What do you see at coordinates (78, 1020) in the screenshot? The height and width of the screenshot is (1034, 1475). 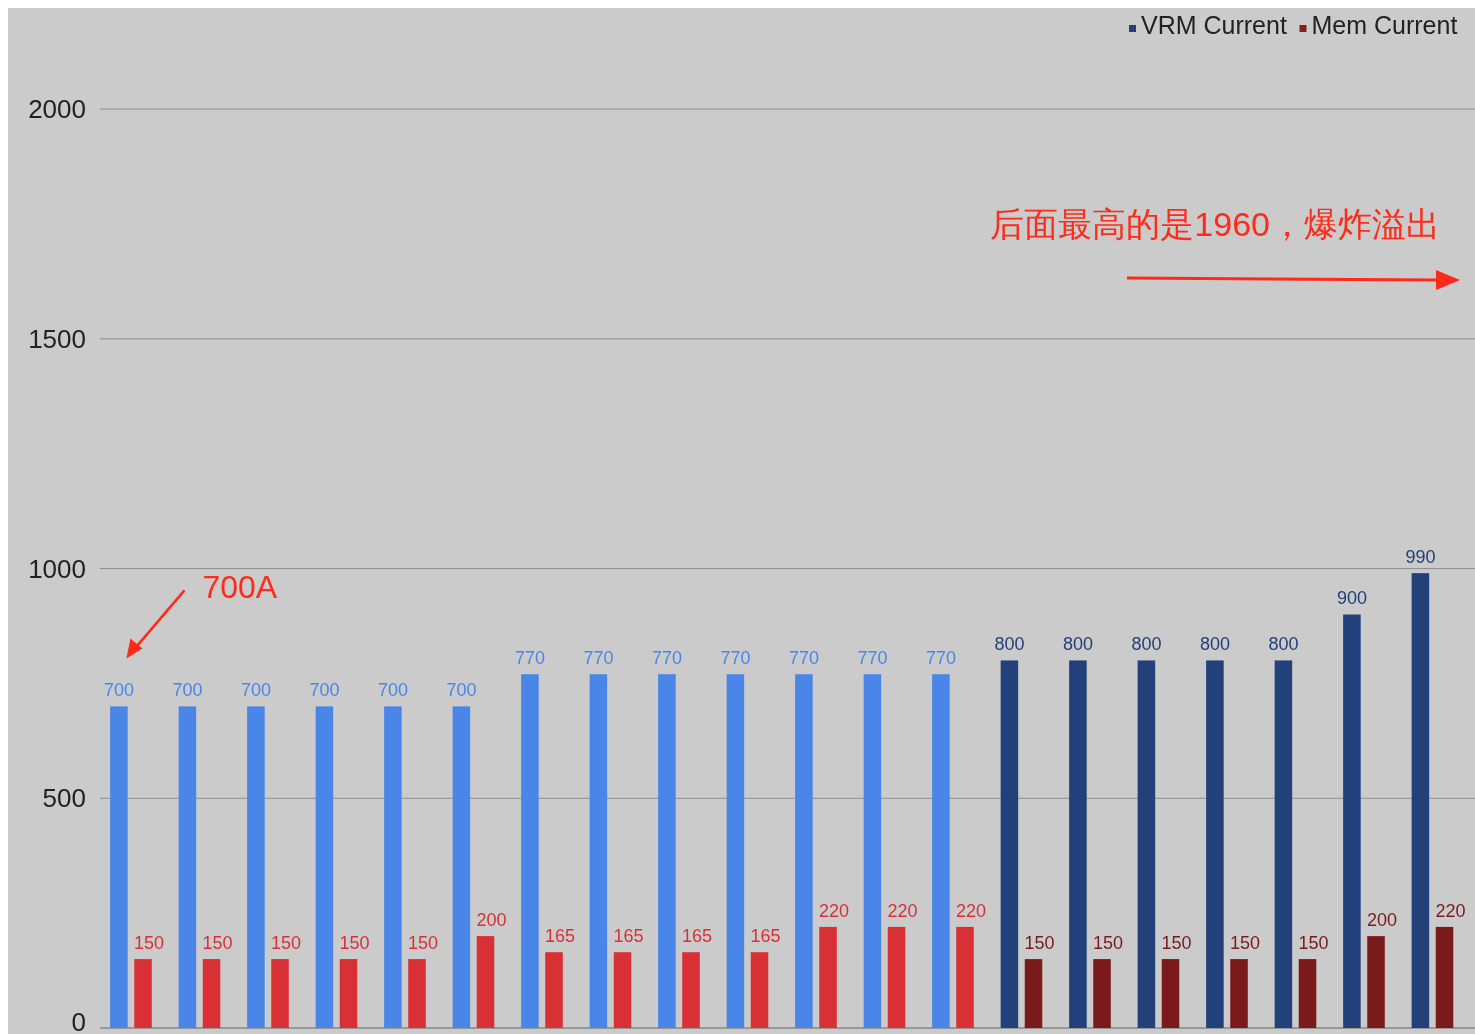 I see `y-tick-label: 0` at bounding box center [78, 1020].